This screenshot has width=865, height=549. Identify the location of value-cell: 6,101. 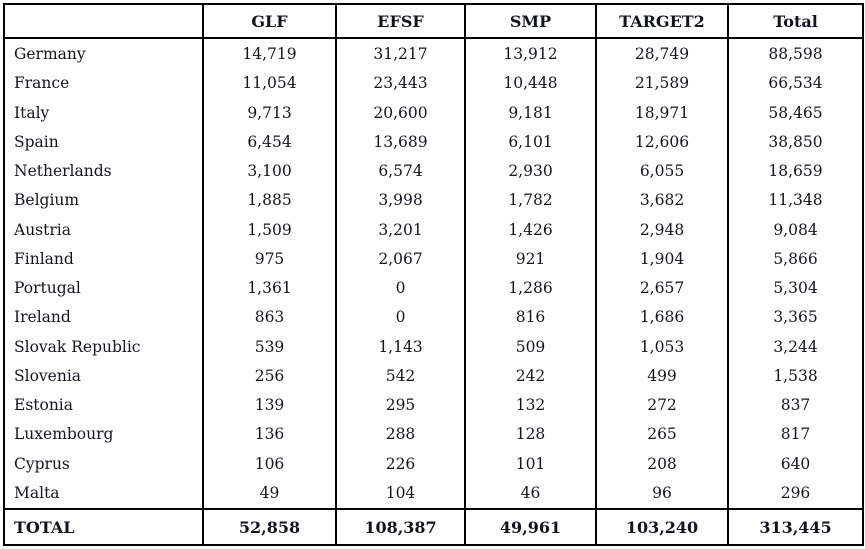
(530, 142).